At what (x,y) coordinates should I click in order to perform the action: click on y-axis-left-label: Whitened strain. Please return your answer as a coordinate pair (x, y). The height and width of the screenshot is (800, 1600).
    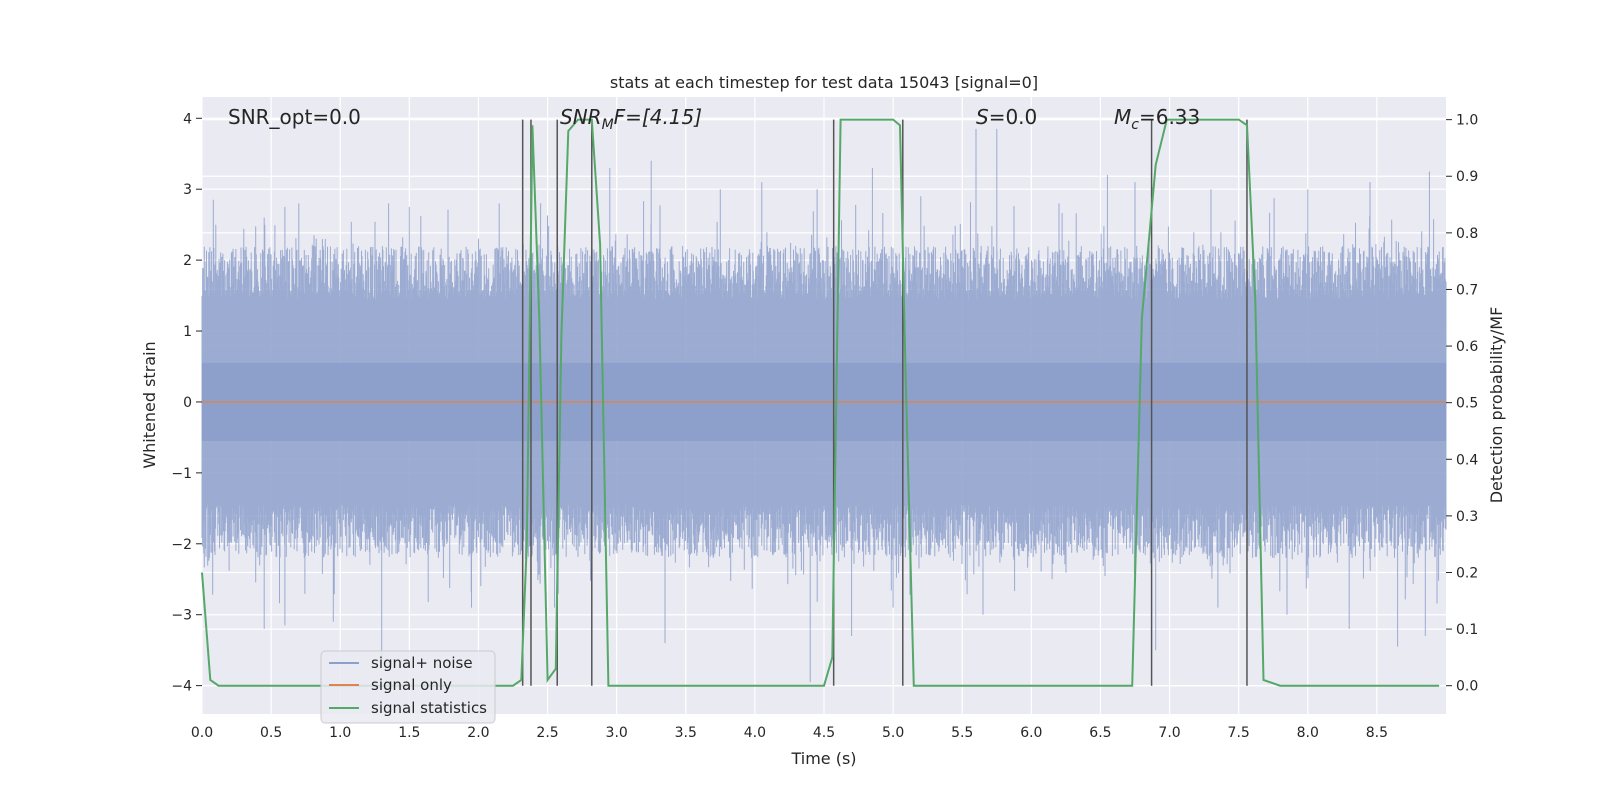
    Looking at the image, I should click on (149, 404).